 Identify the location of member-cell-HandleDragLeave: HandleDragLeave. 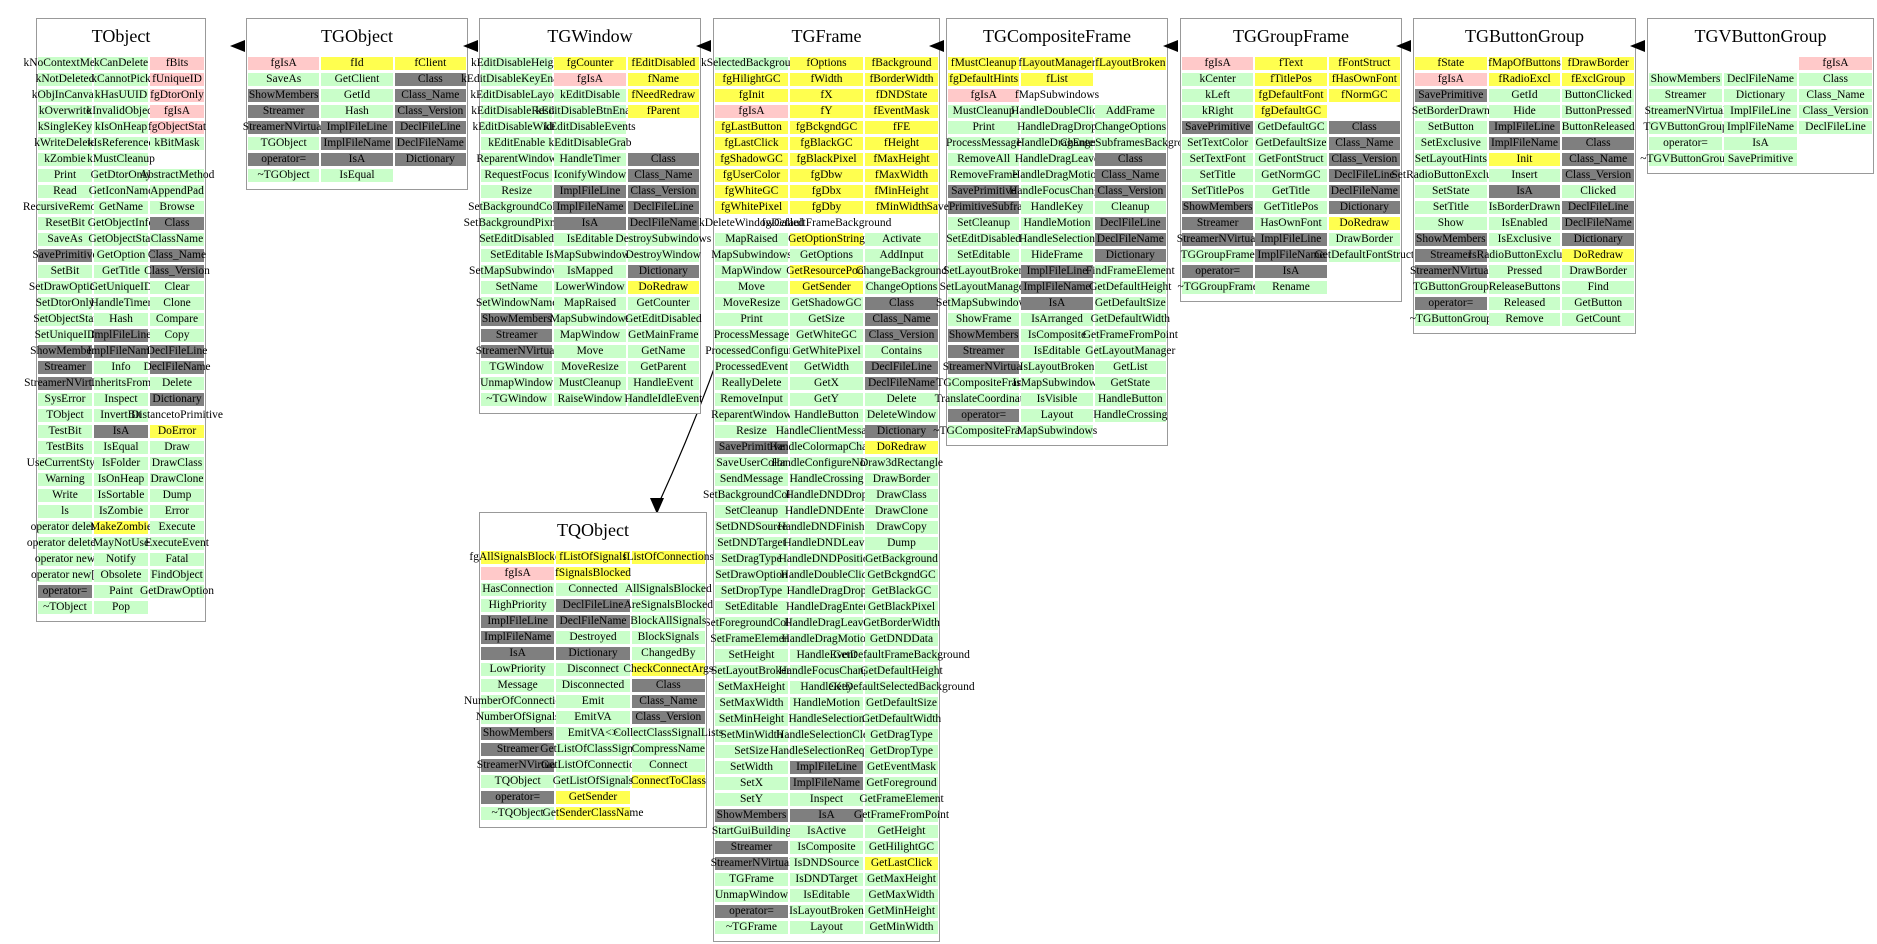
(826, 623).